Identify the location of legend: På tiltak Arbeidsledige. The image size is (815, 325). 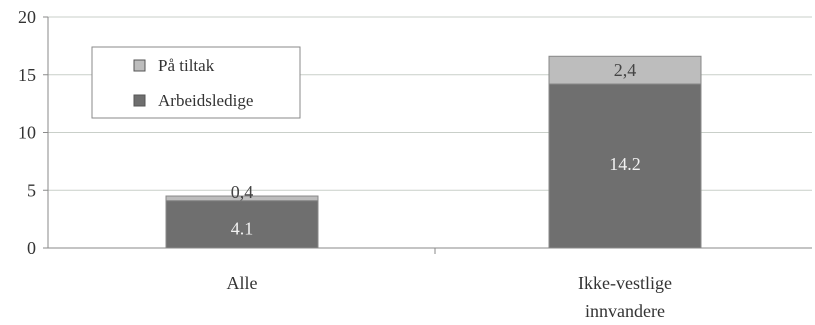
(196, 82).